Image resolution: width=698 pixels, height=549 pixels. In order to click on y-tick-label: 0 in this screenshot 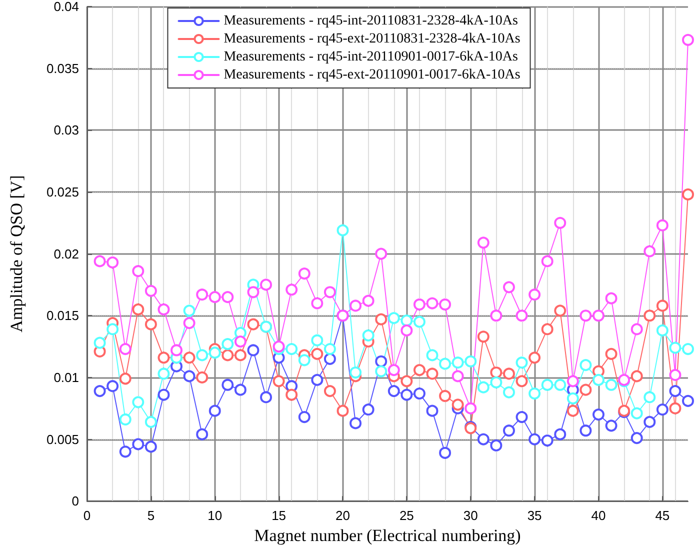, I will do `click(75, 501)`.